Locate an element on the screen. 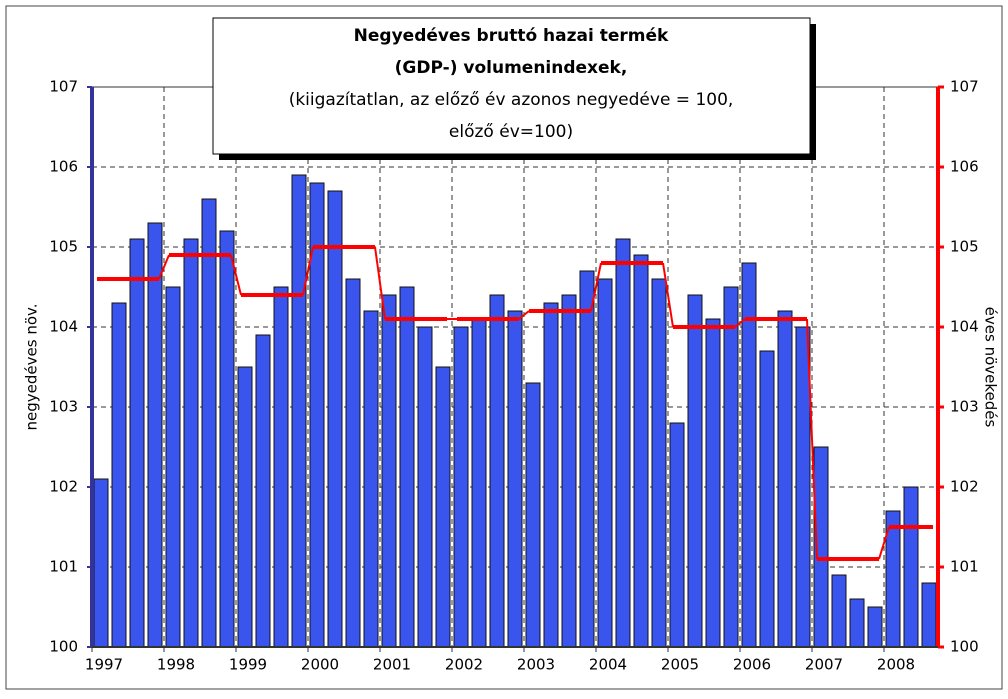 The image size is (1008, 699). x-tick-label: 2003 is located at coordinates (536, 665).